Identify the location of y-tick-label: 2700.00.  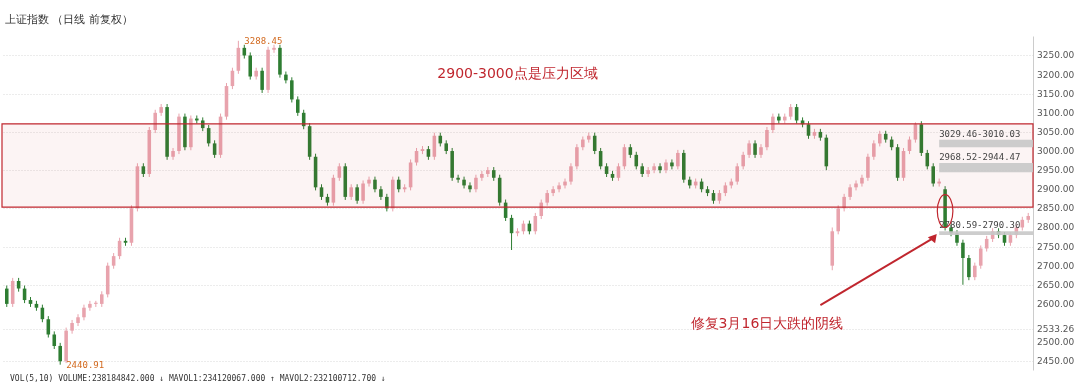
(1056, 265).